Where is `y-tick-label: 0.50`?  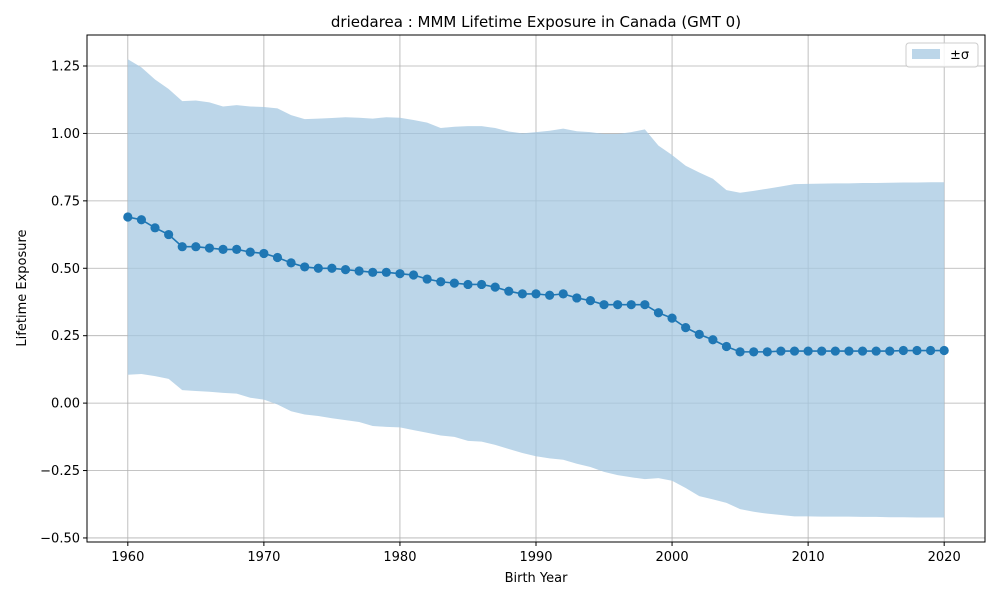 y-tick-label: 0.50 is located at coordinates (65, 269).